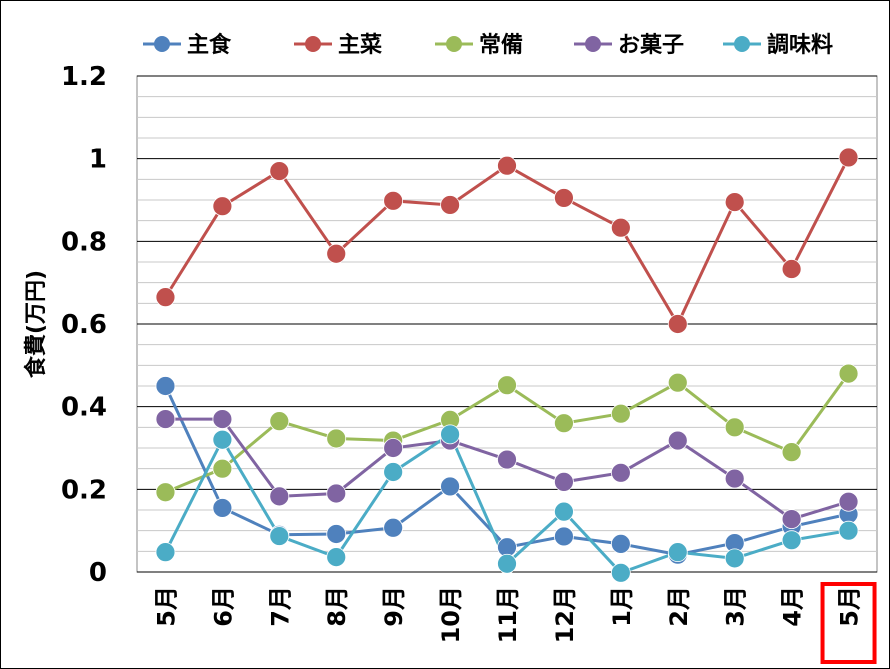 The height and width of the screenshot is (669, 890). What do you see at coordinates (209, 45) in the screenshot?
I see `legend-label: 主食` at bounding box center [209, 45].